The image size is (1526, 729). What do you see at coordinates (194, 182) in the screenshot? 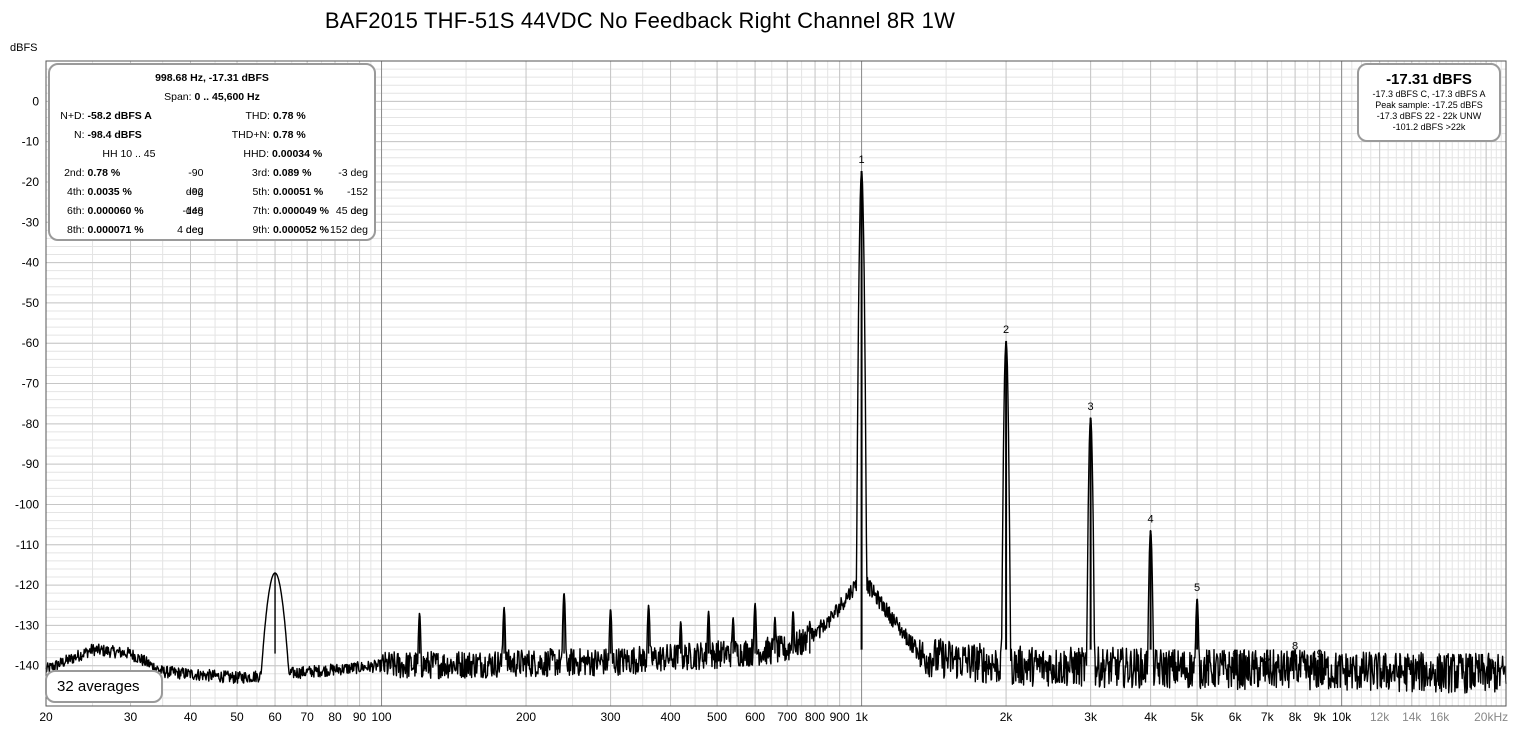
I see `stats-cell: -90 deg` at bounding box center [194, 182].